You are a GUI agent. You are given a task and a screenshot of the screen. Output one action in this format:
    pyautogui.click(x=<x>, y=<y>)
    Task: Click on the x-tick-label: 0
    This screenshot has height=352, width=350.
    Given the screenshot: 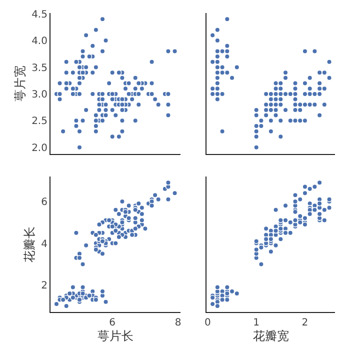 What is the action you would take?
    pyautogui.click(x=207, y=322)
    